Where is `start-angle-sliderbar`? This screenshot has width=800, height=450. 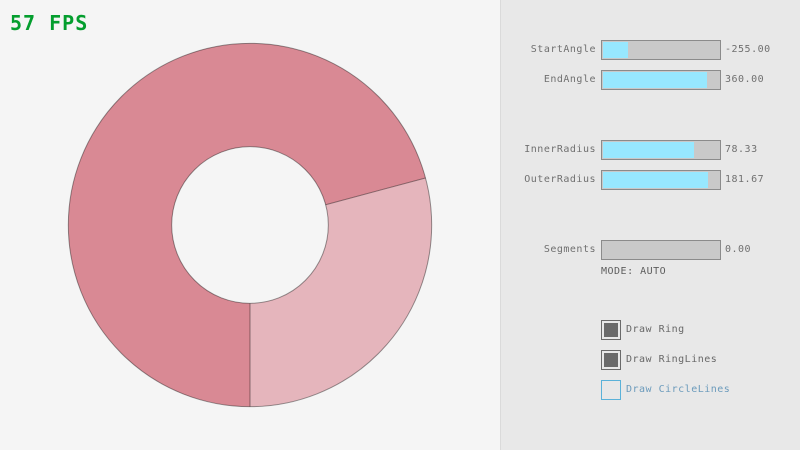 start-angle-sliderbar is located at coordinates (661, 50).